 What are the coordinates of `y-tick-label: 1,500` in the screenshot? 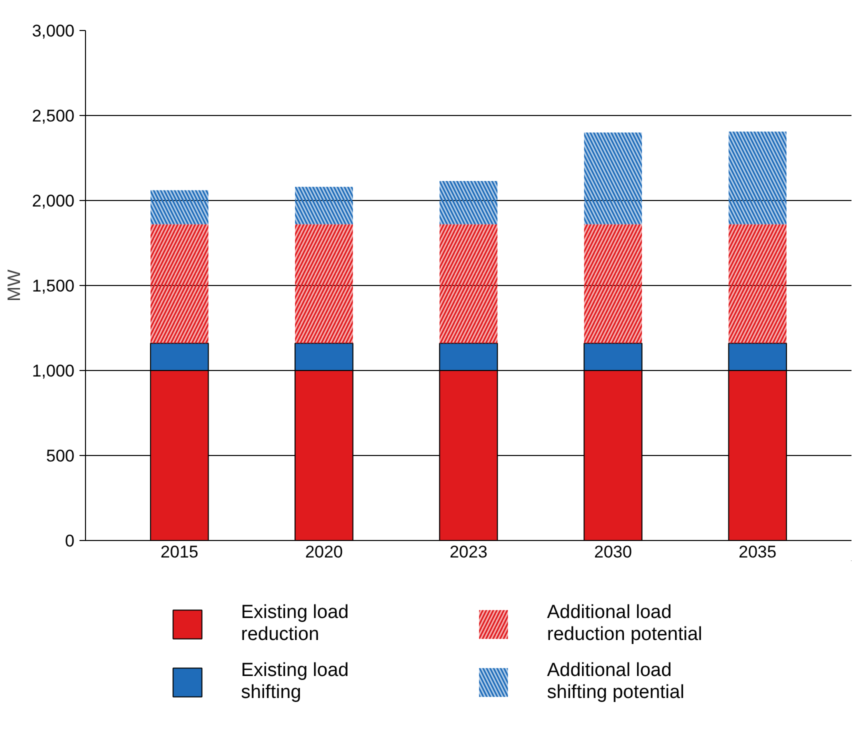 It's located at (53, 286).